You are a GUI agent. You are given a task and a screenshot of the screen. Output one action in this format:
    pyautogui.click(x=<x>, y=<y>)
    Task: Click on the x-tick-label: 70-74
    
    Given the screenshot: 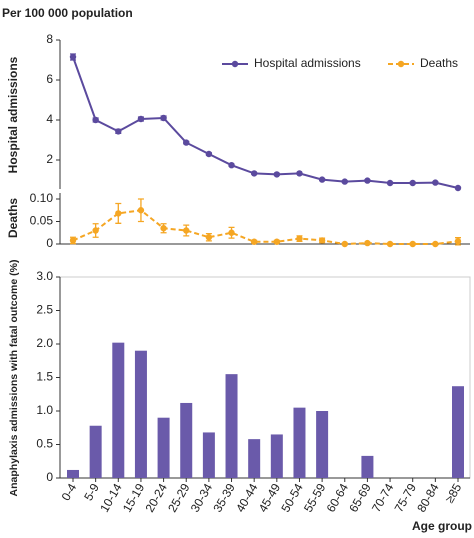 What is the action you would take?
    pyautogui.click(x=383, y=498)
    